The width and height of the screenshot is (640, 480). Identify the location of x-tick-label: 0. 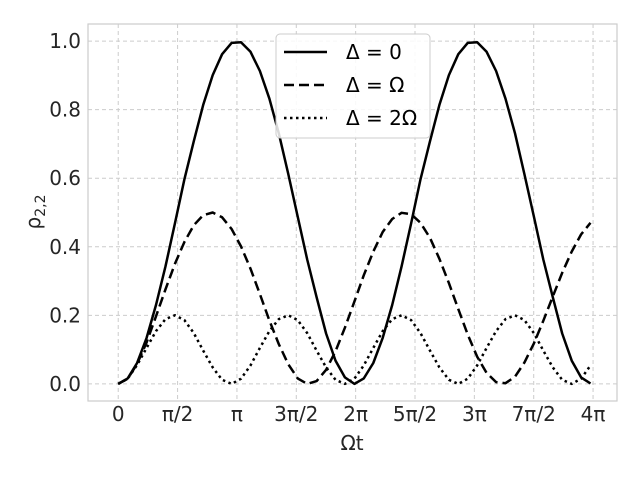
(118, 414).